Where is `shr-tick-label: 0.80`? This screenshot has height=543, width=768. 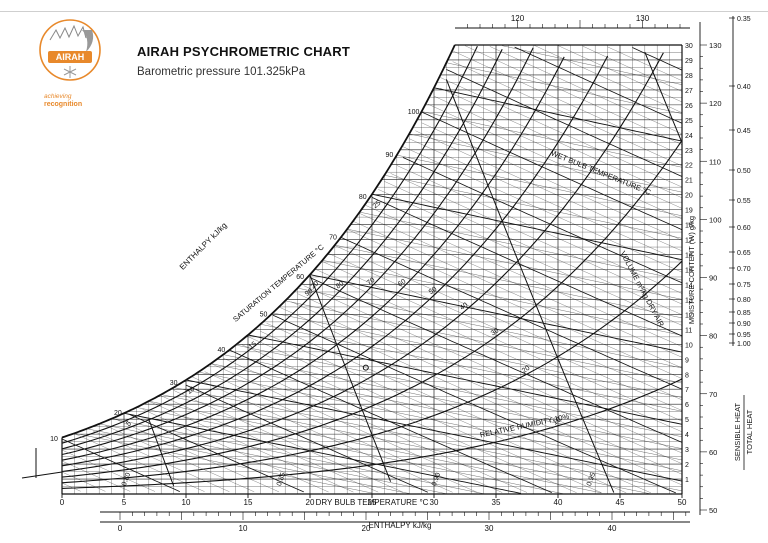 shr-tick-label: 0.80 is located at coordinates (744, 300).